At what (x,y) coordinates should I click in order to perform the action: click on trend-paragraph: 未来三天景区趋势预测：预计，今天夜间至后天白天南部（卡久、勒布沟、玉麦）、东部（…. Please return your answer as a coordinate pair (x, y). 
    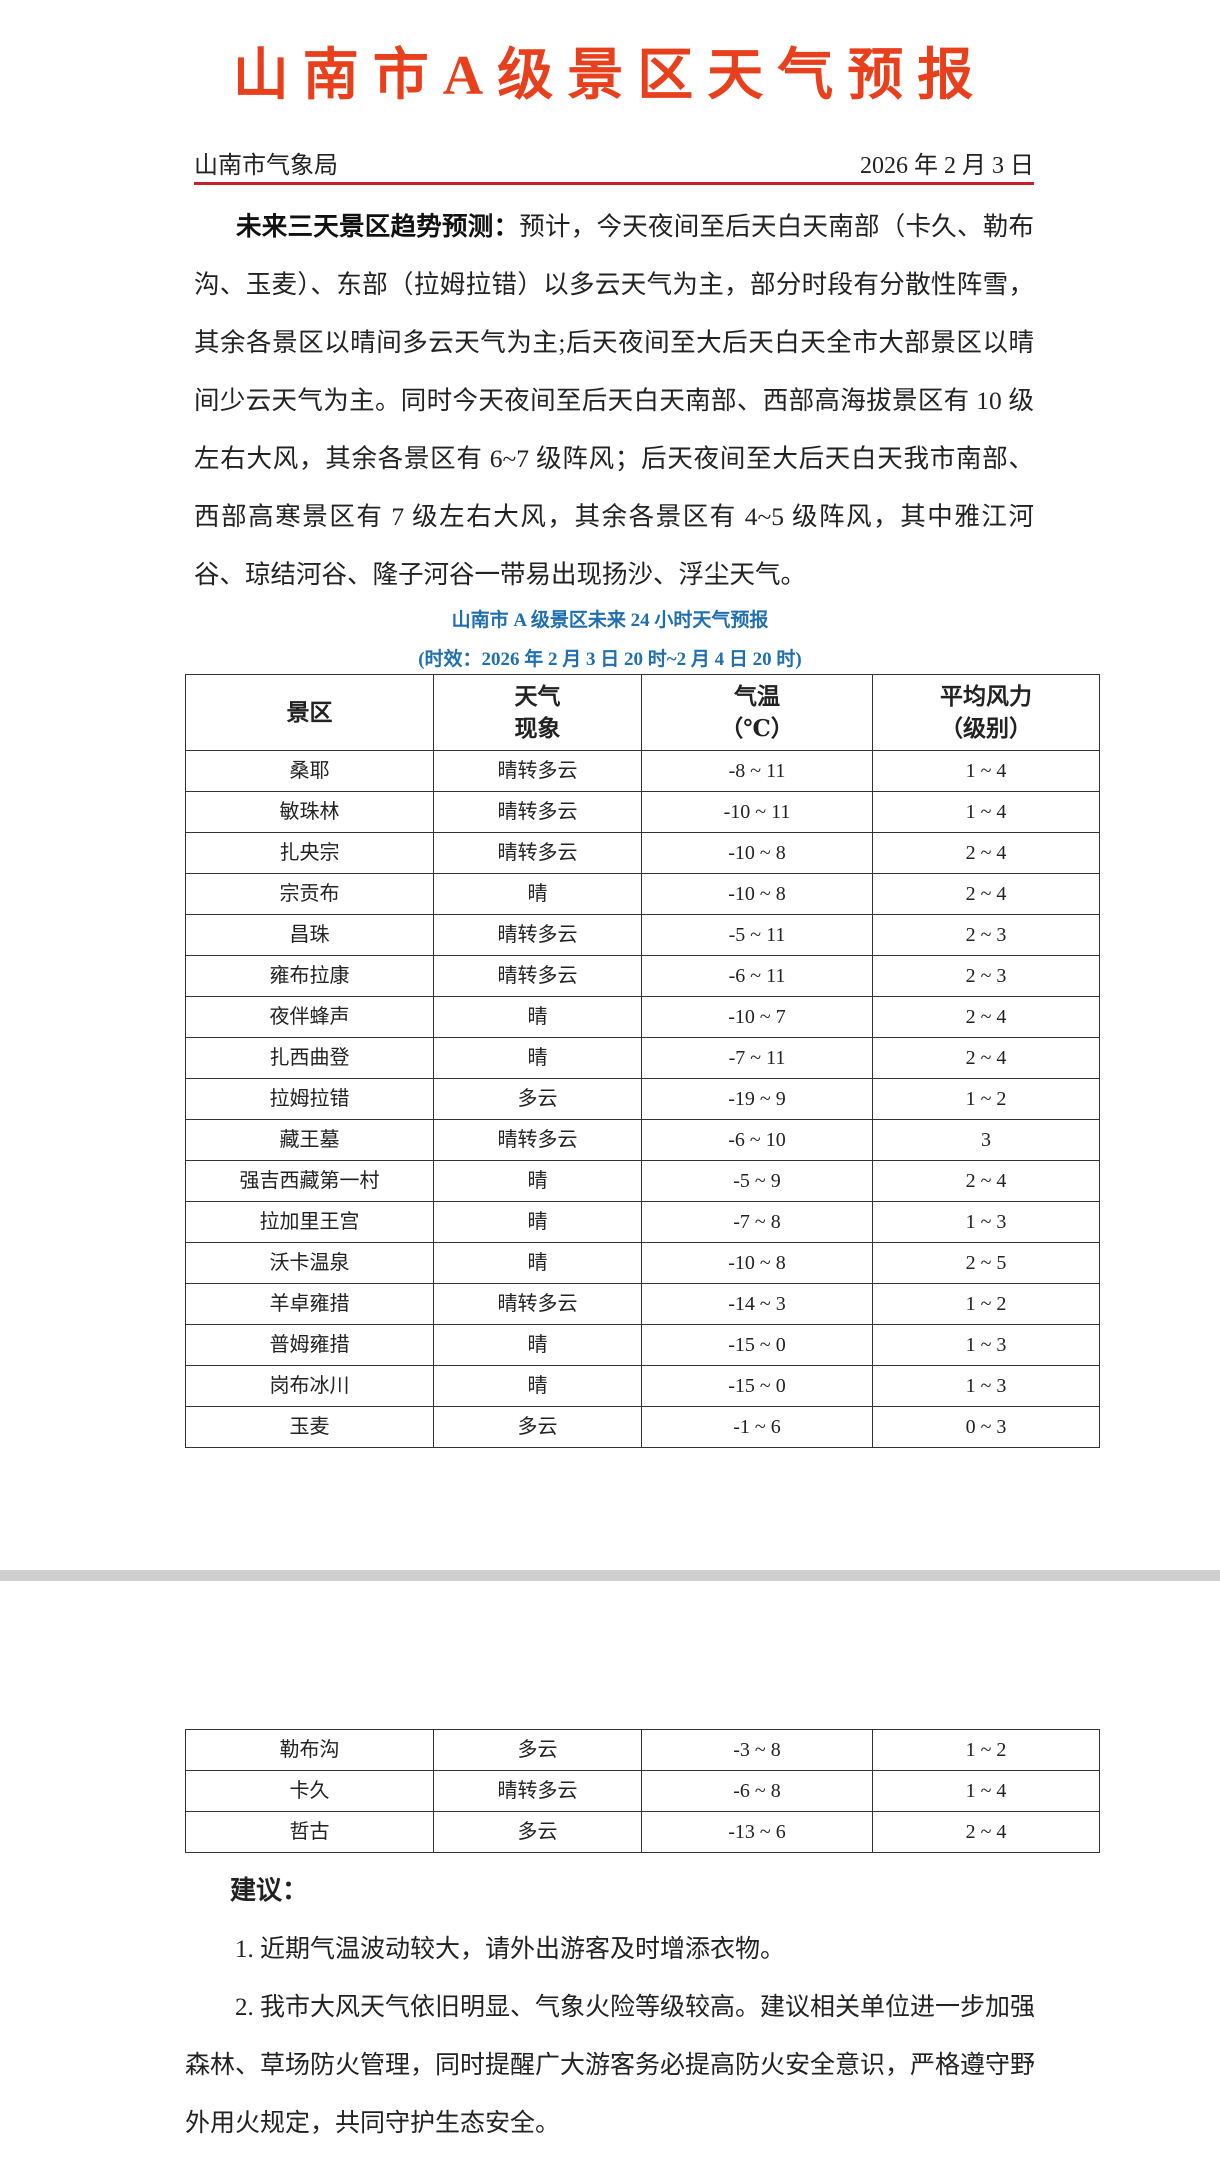
    Looking at the image, I should click on (614, 401).